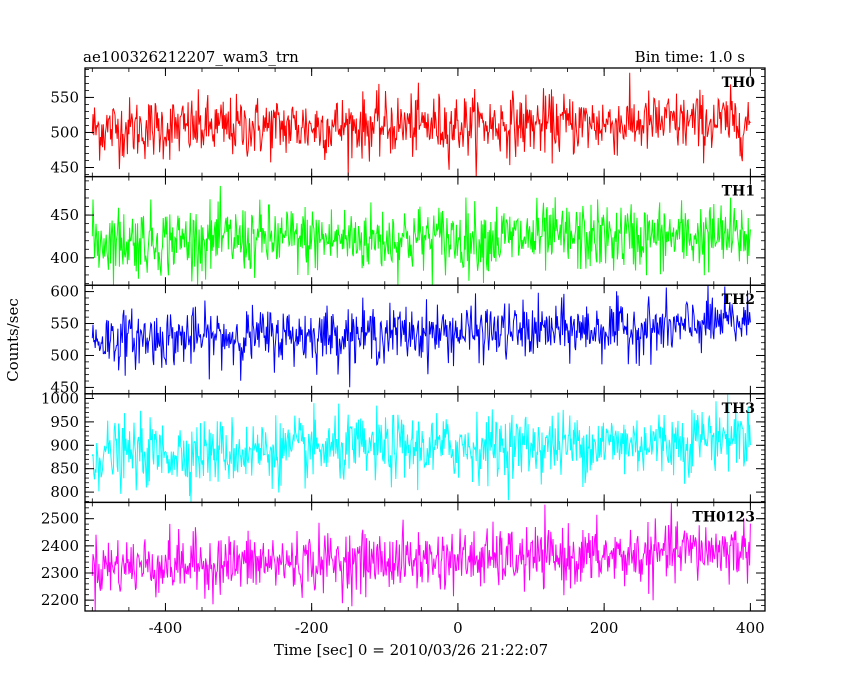 Image resolution: width=850 pixels, height=680 pixels. Describe the element at coordinates (604, 628) in the screenshot. I see `x-tick-label: 200` at that location.